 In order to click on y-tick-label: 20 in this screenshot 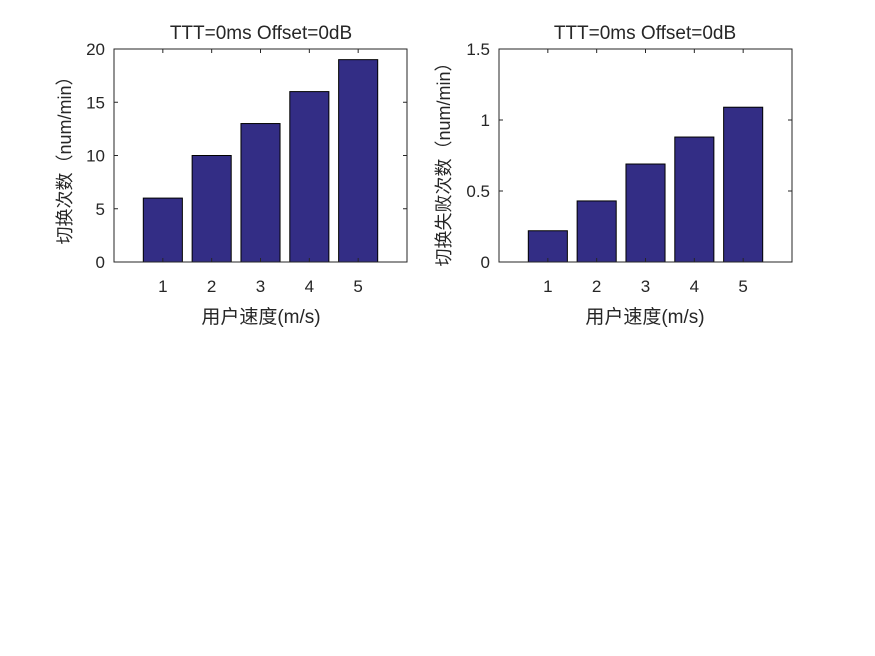, I will do `click(95, 49)`.